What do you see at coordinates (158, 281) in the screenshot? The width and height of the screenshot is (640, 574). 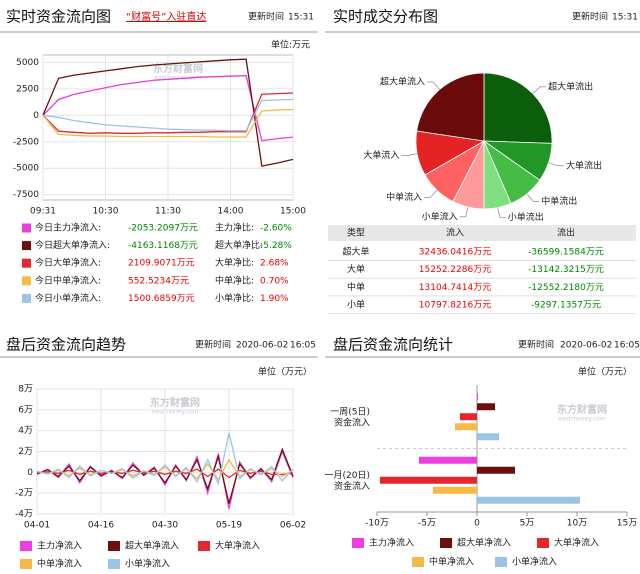 I see `summary-value: 552.5234万元` at bounding box center [158, 281].